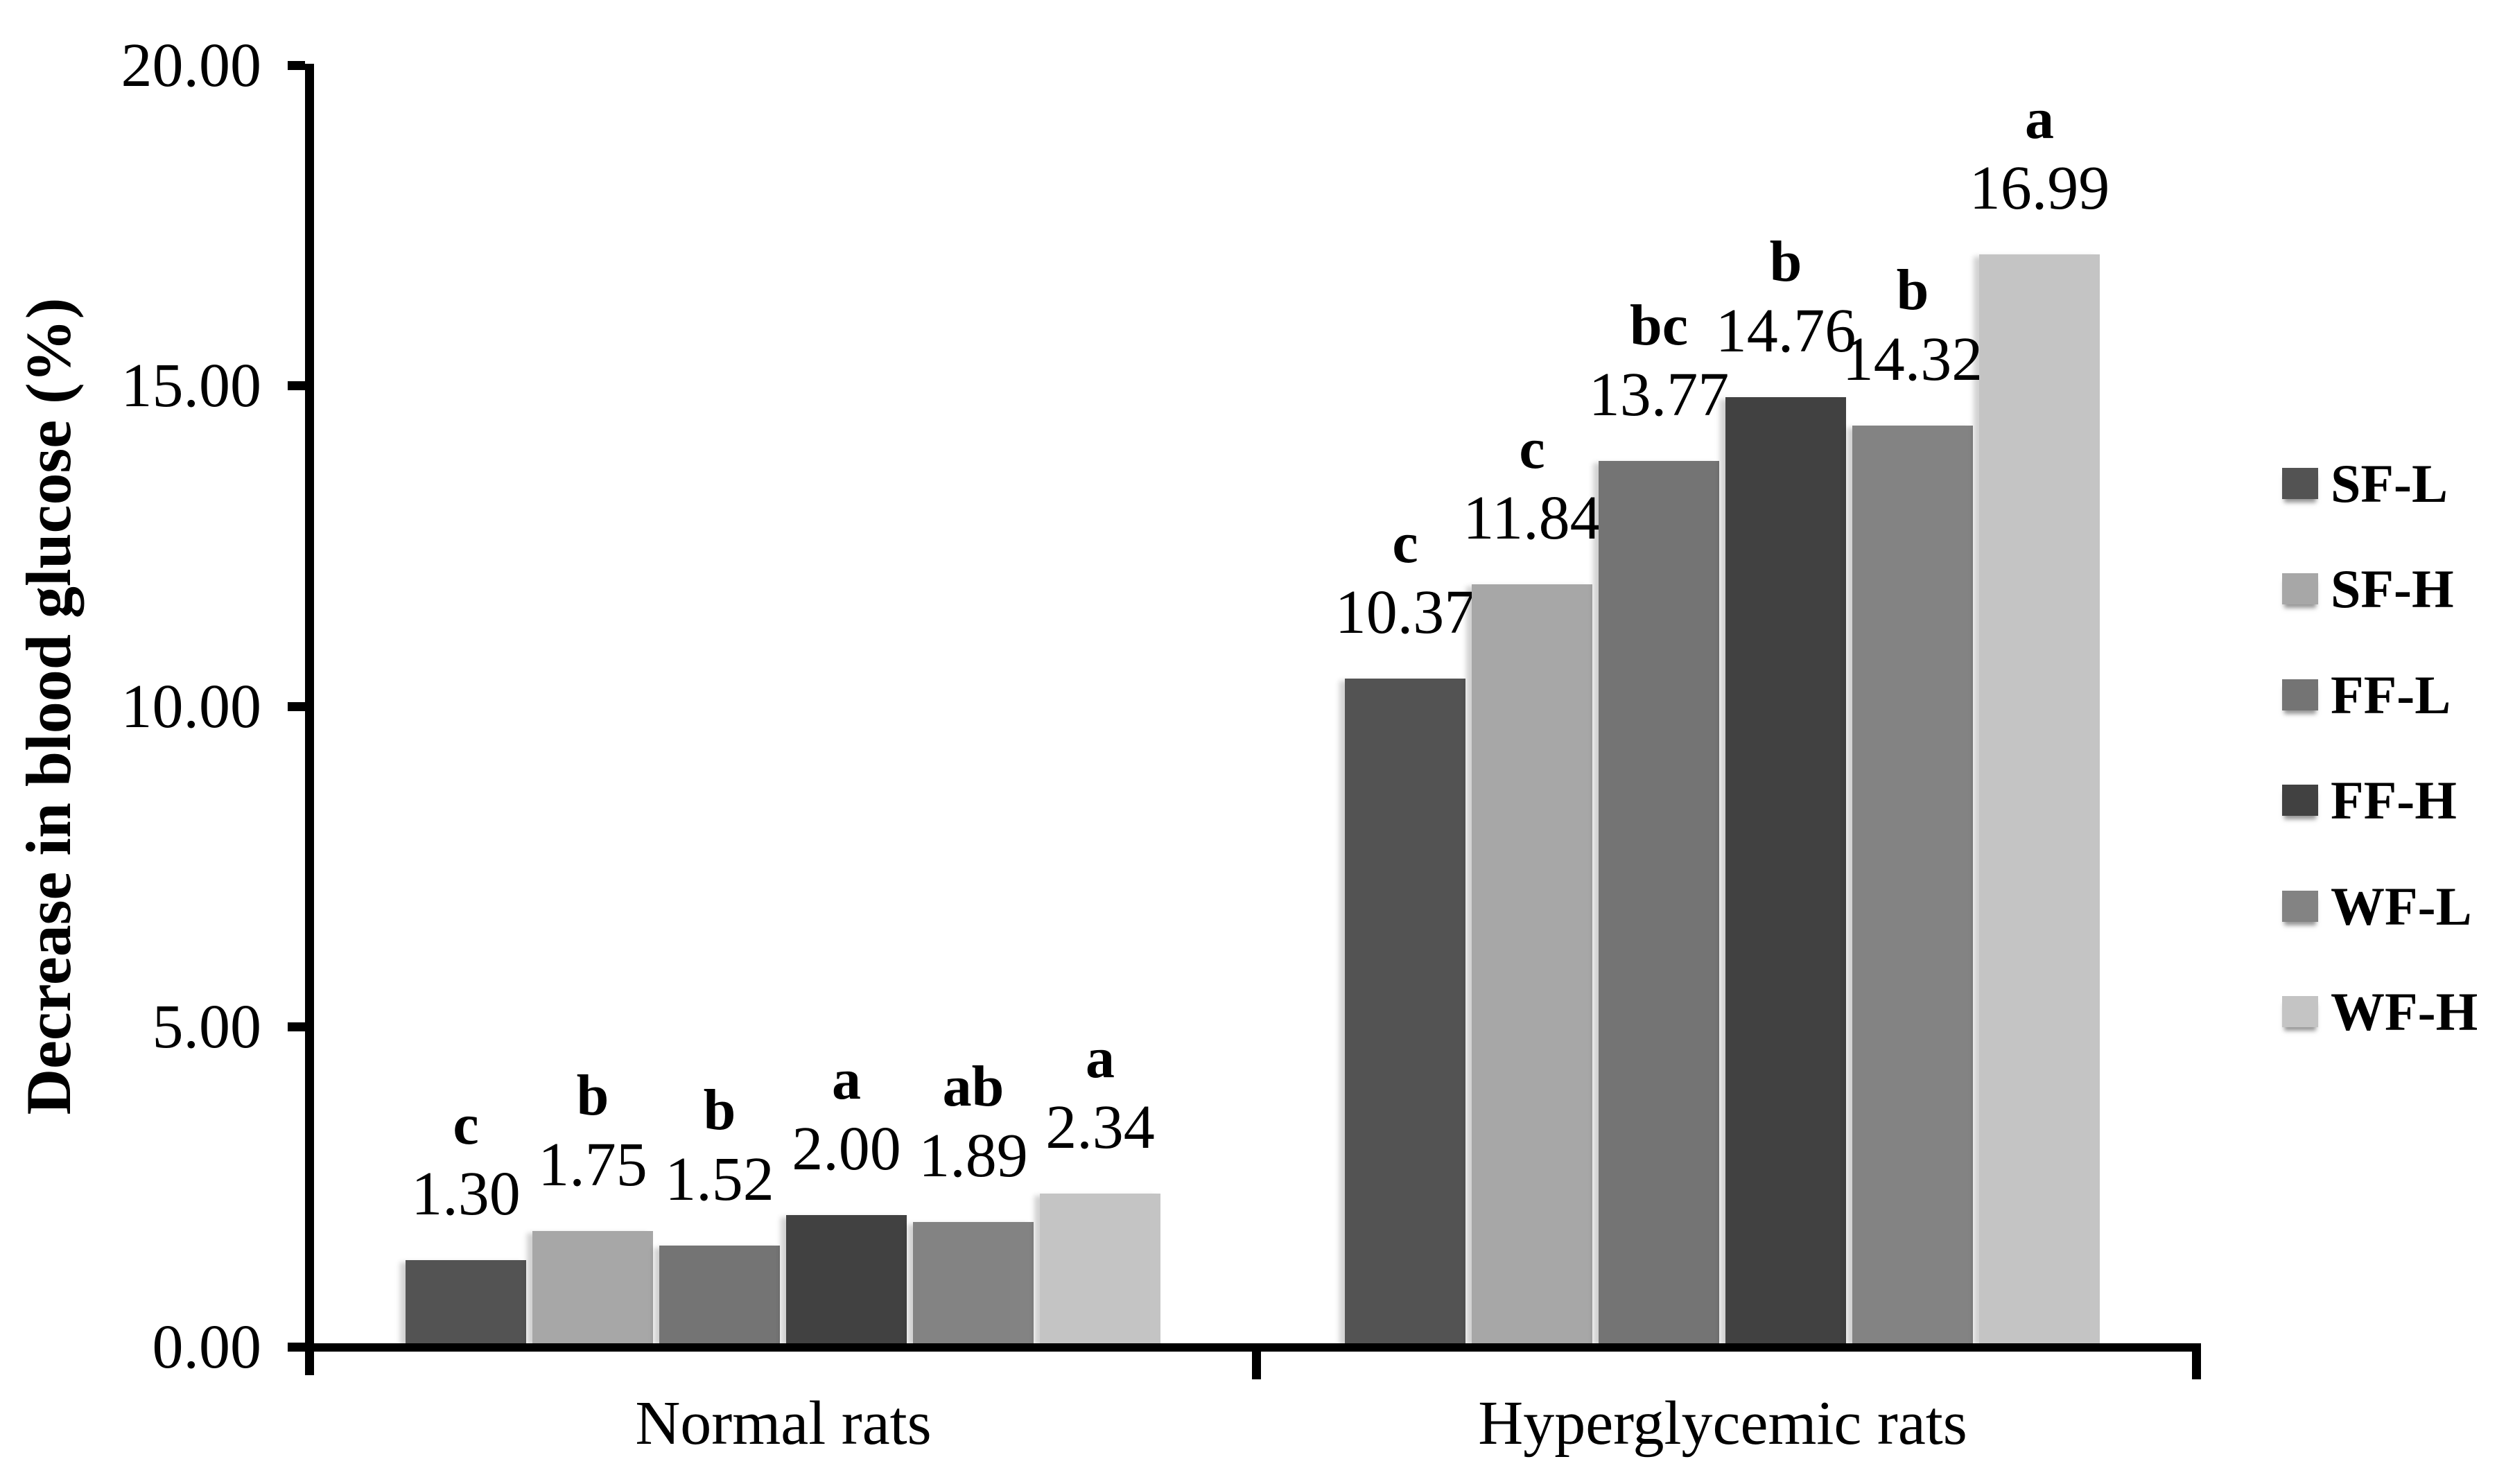 The image size is (2497, 1484). I want to click on bar-value-label-FF-H-0: 2.00, so click(847, 1149).